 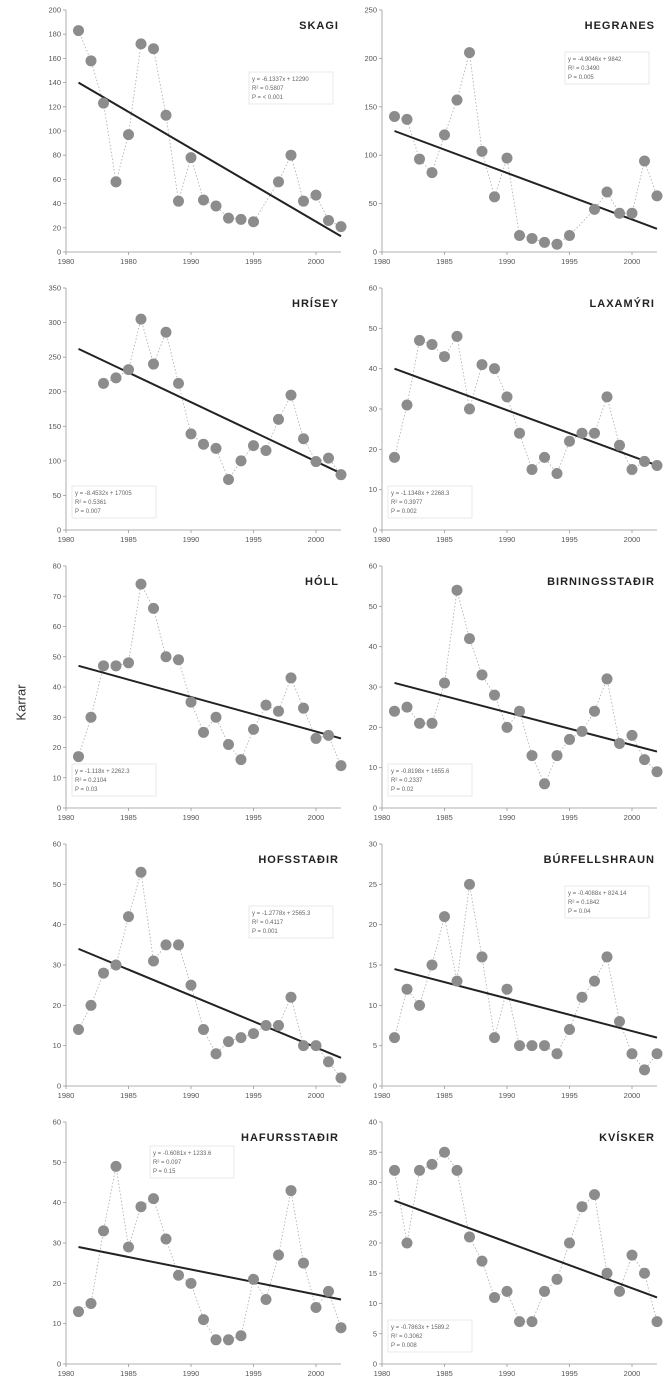 I want to click on panel-title: LAXAMÝRI, so click(x=622, y=303).